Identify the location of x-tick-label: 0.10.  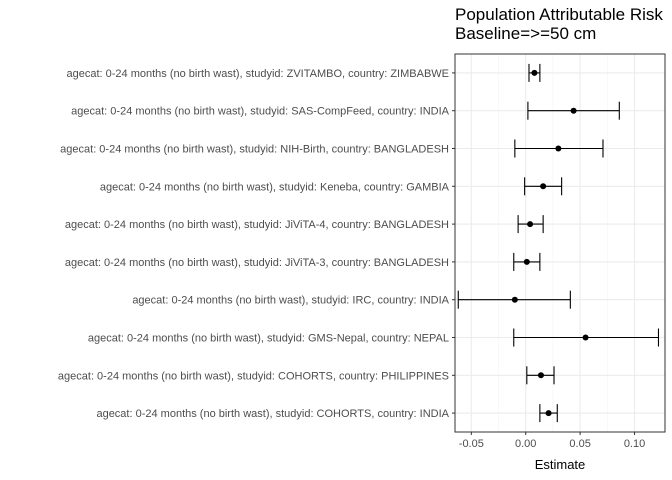
(634, 444).